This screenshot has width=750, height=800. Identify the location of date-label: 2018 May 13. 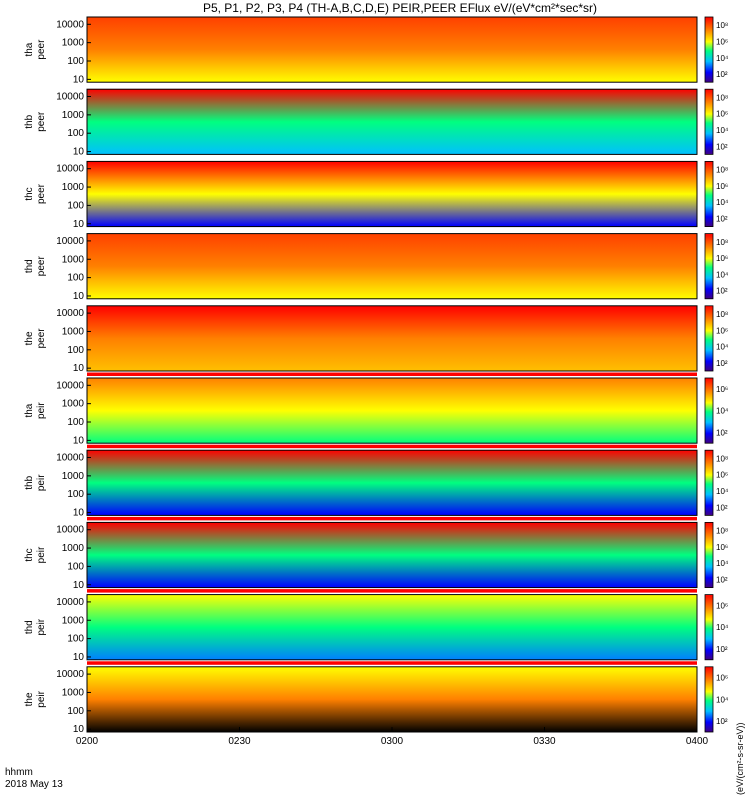
(34, 784).